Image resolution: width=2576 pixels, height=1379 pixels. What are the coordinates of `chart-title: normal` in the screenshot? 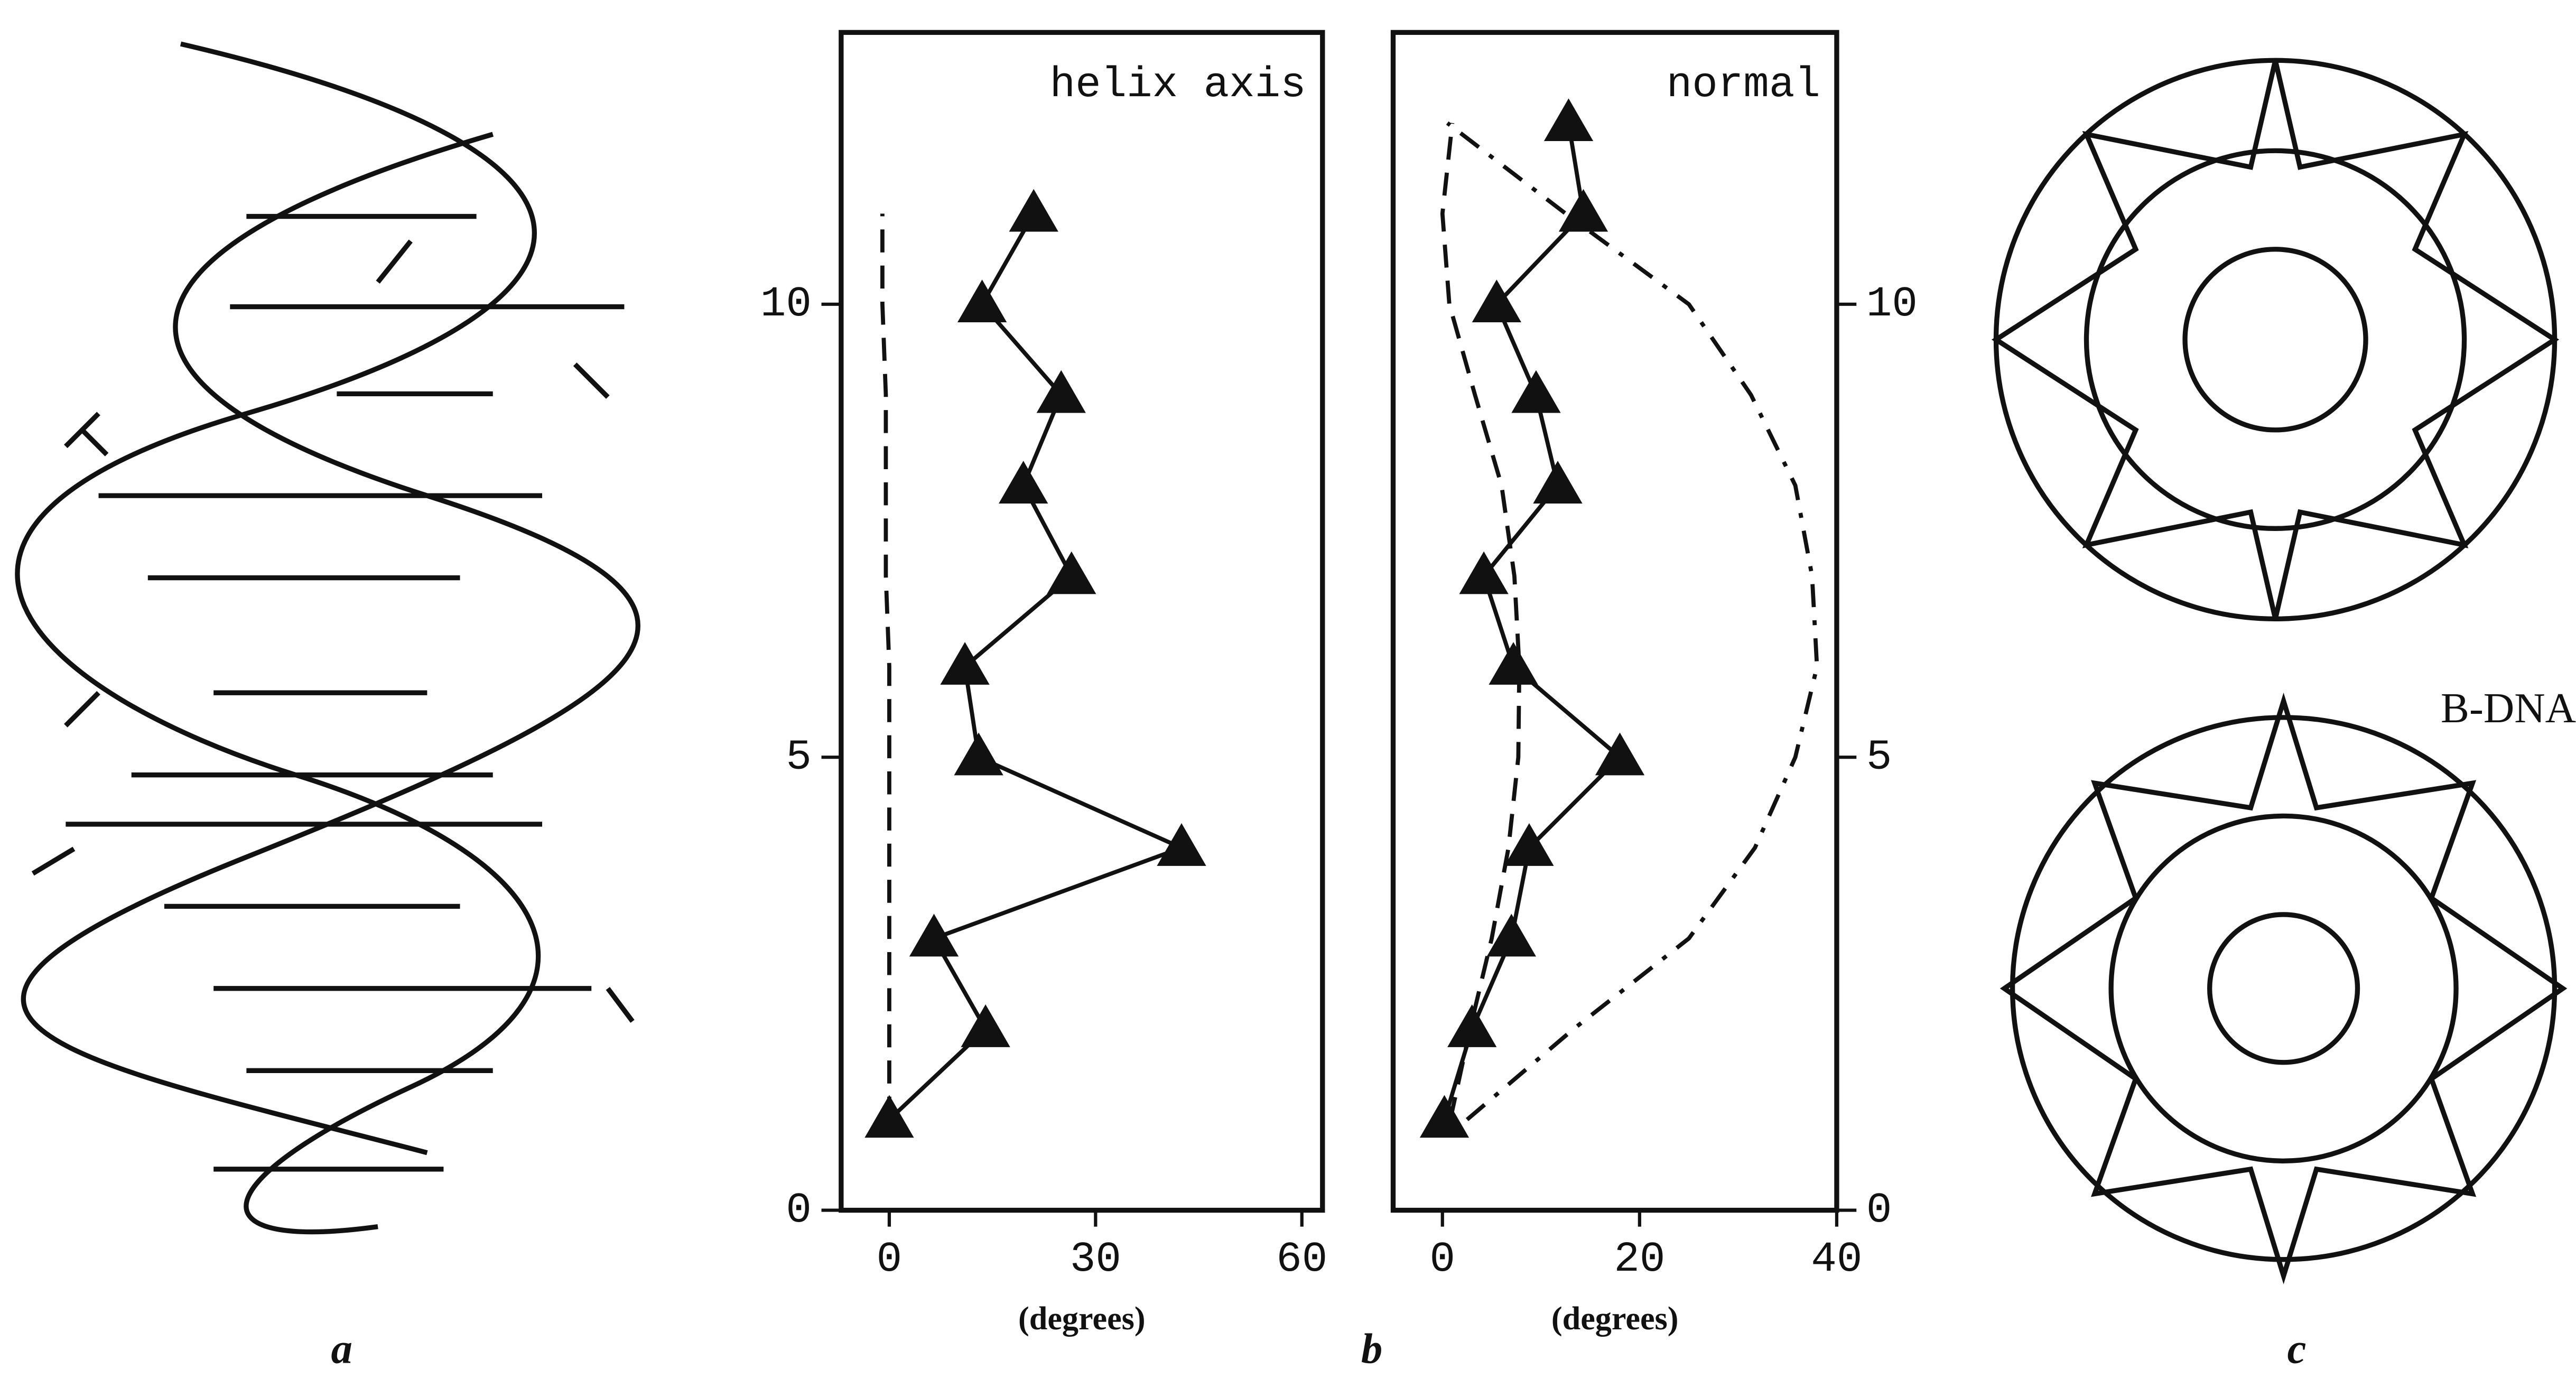 It's located at (1743, 85).